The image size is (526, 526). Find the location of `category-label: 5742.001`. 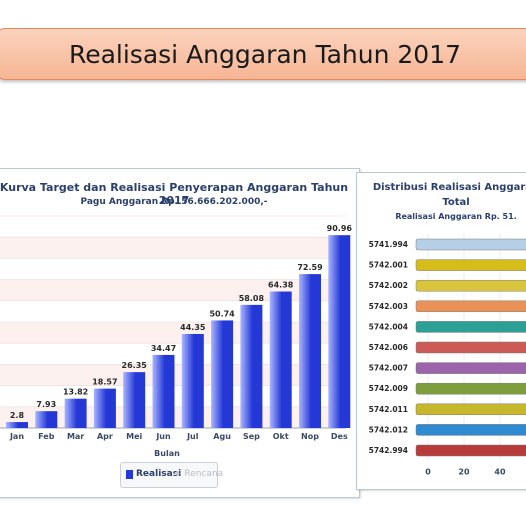

category-label: 5742.001 is located at coordinates (388, 265).